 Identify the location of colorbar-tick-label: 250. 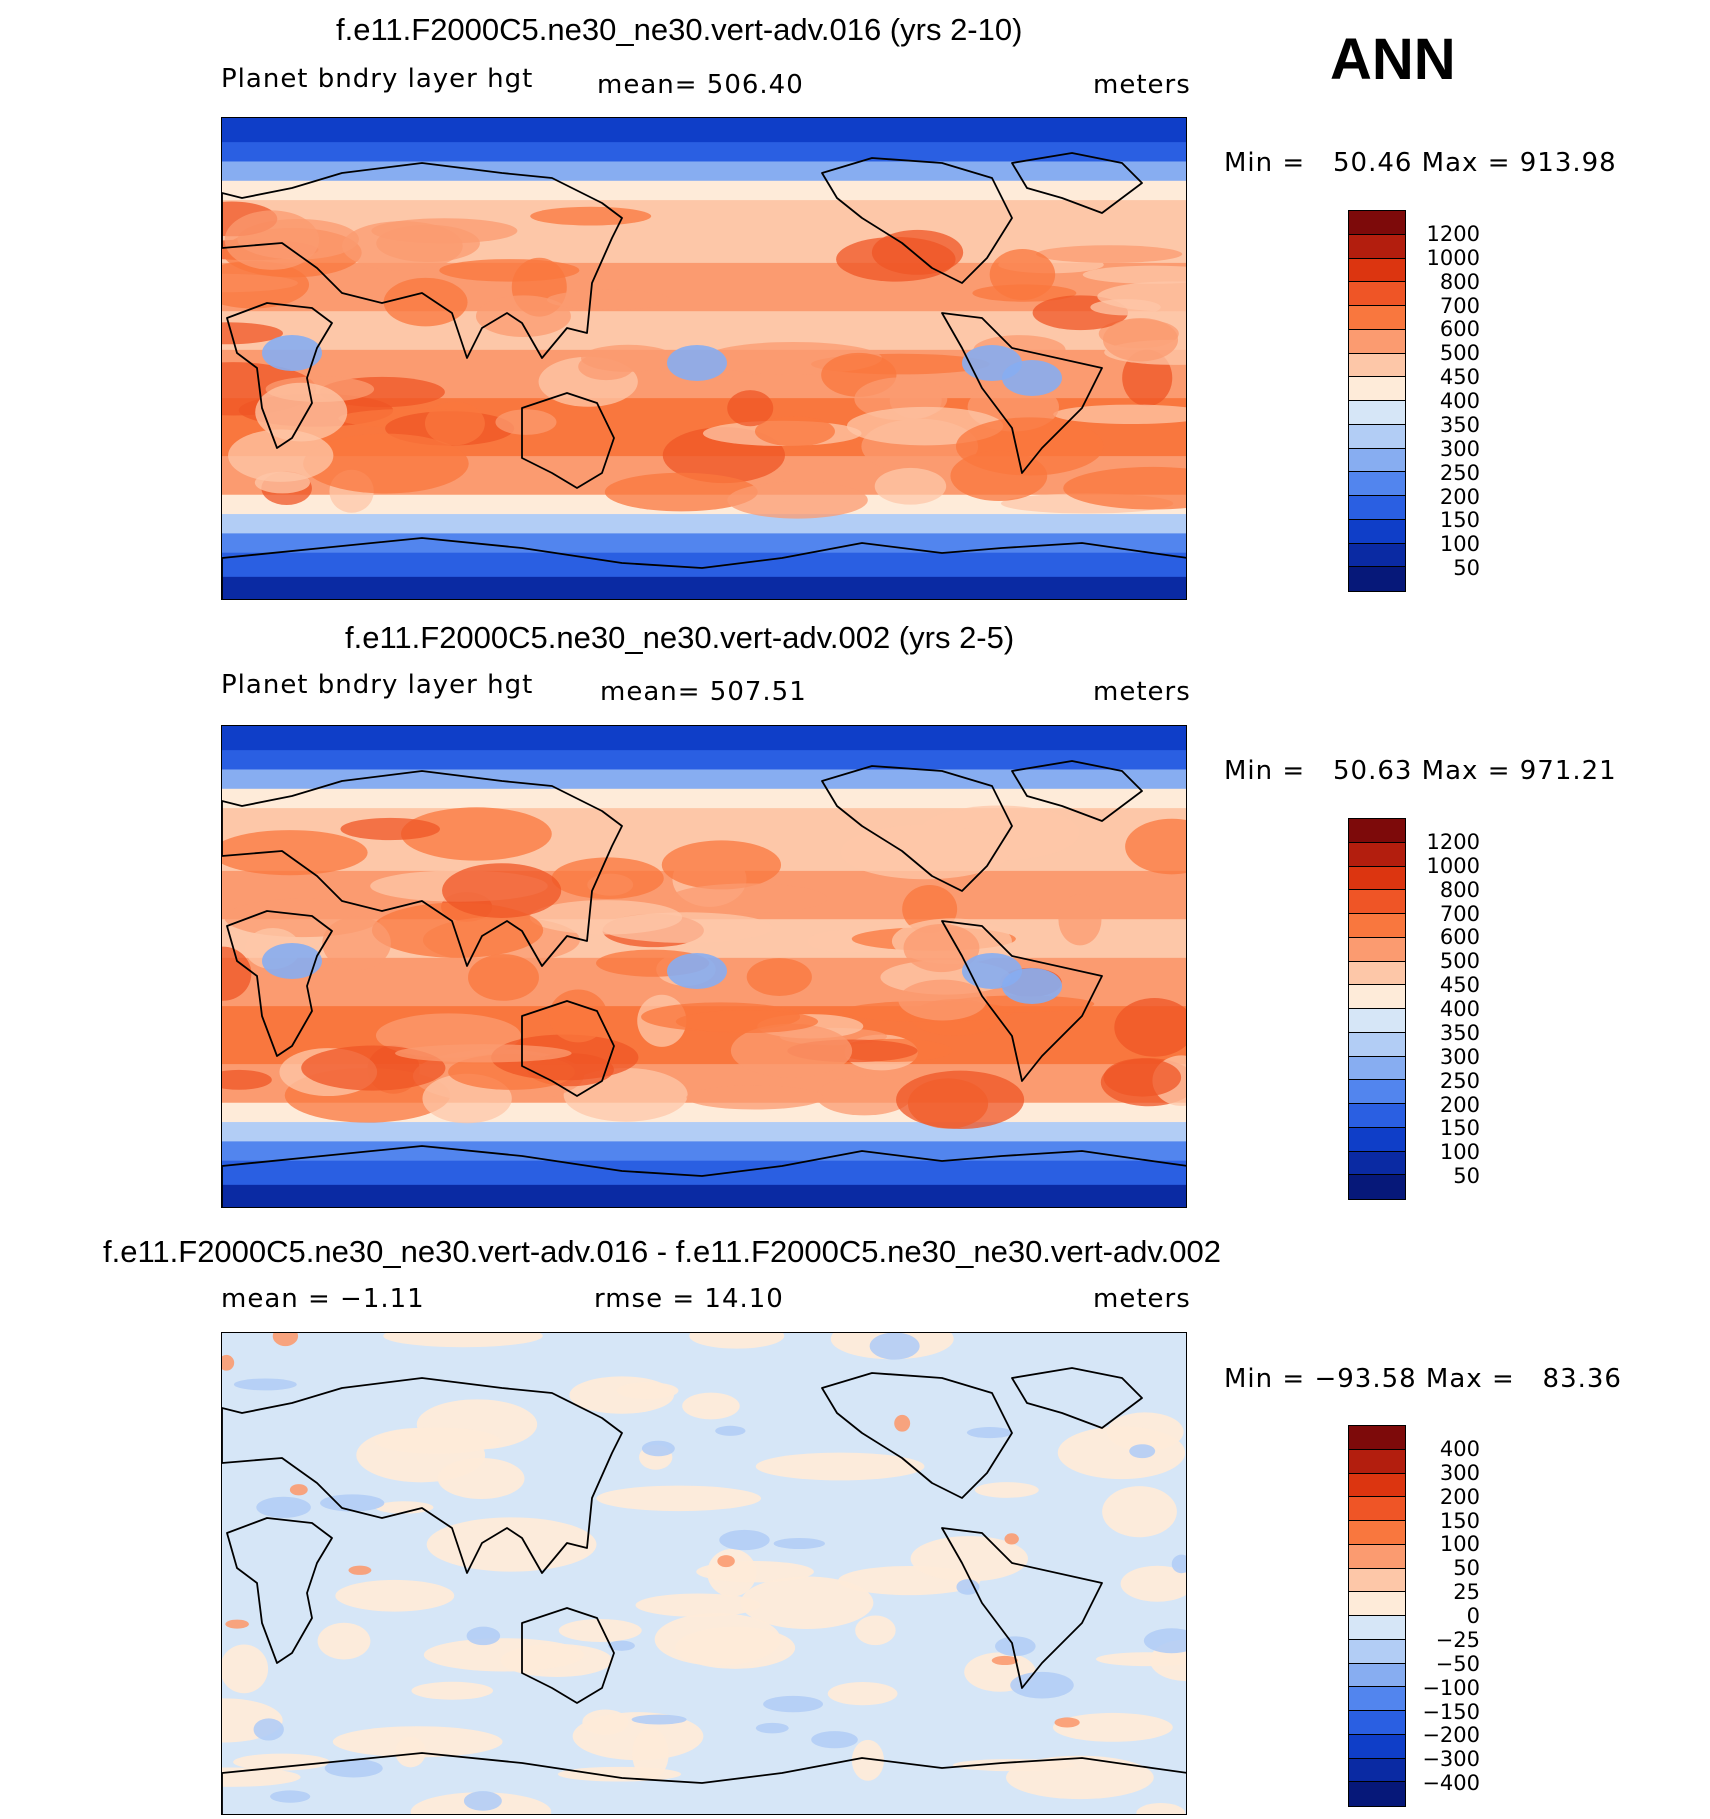
(1459, 472).